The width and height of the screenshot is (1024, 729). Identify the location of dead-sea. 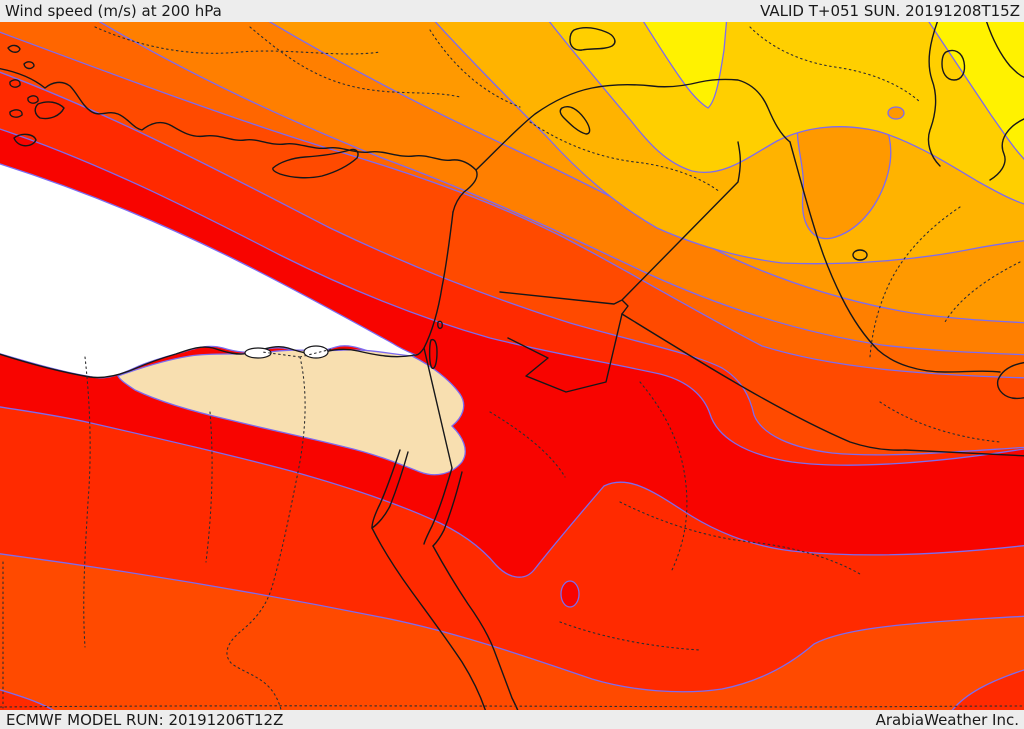
(435, 344).